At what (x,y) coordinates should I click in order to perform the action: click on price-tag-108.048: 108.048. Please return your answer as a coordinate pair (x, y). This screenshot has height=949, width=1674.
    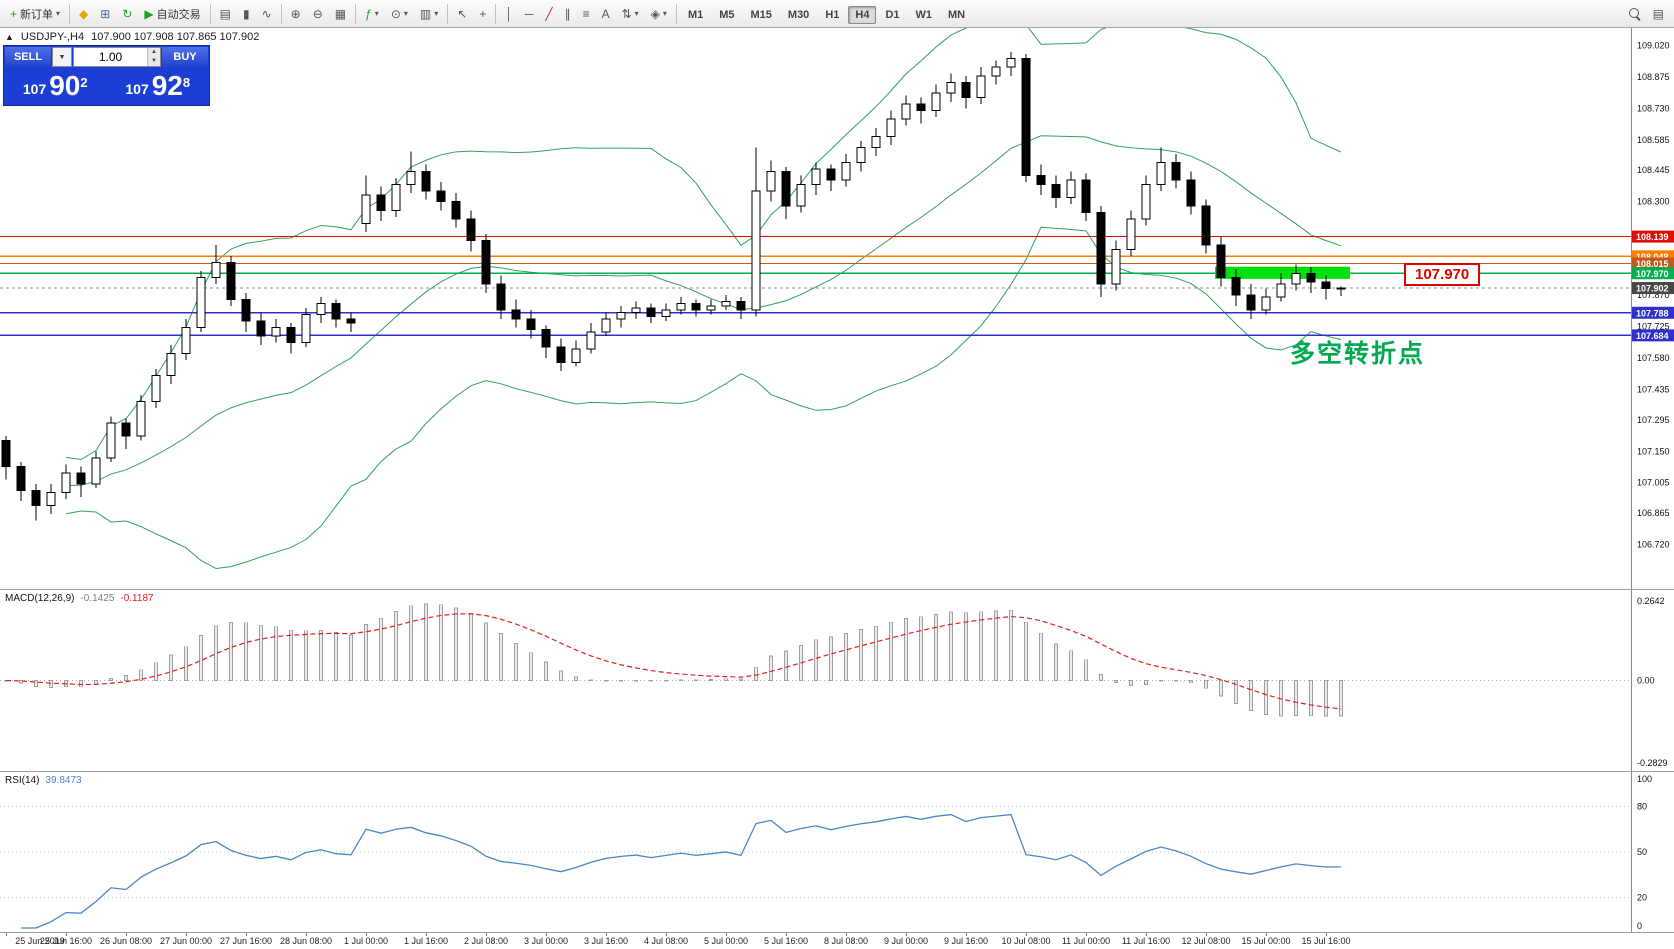
    Looking at the image, I should click on (1652, 257).